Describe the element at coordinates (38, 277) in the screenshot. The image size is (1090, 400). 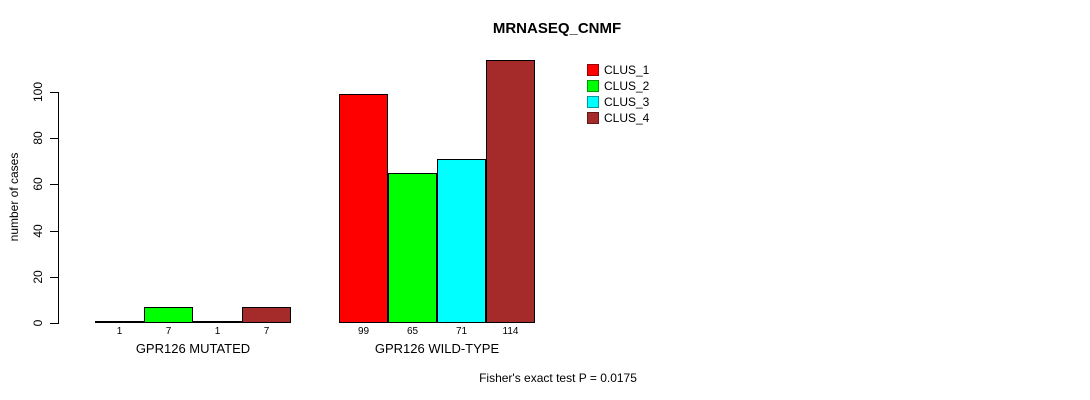
I see `y-tick-label: 20` at that location.